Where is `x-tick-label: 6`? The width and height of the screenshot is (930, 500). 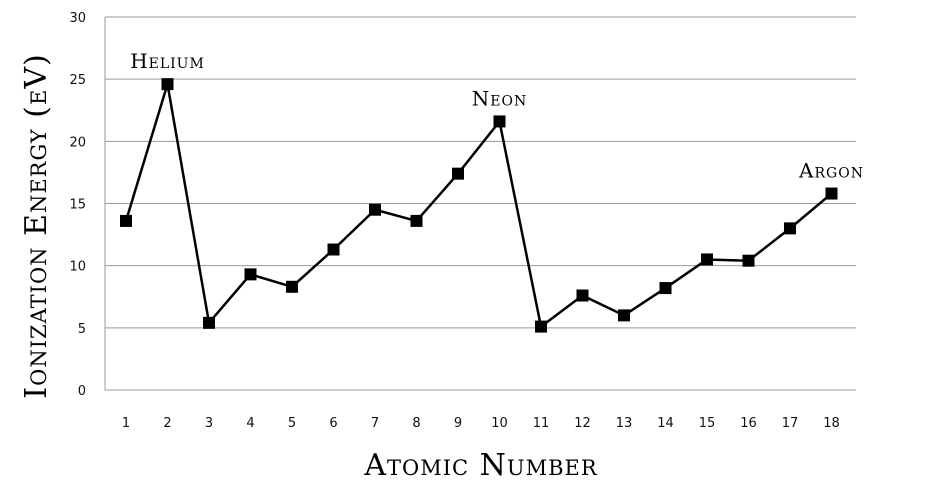
x-tick-label: 6 is located at coordinates (333, 423).